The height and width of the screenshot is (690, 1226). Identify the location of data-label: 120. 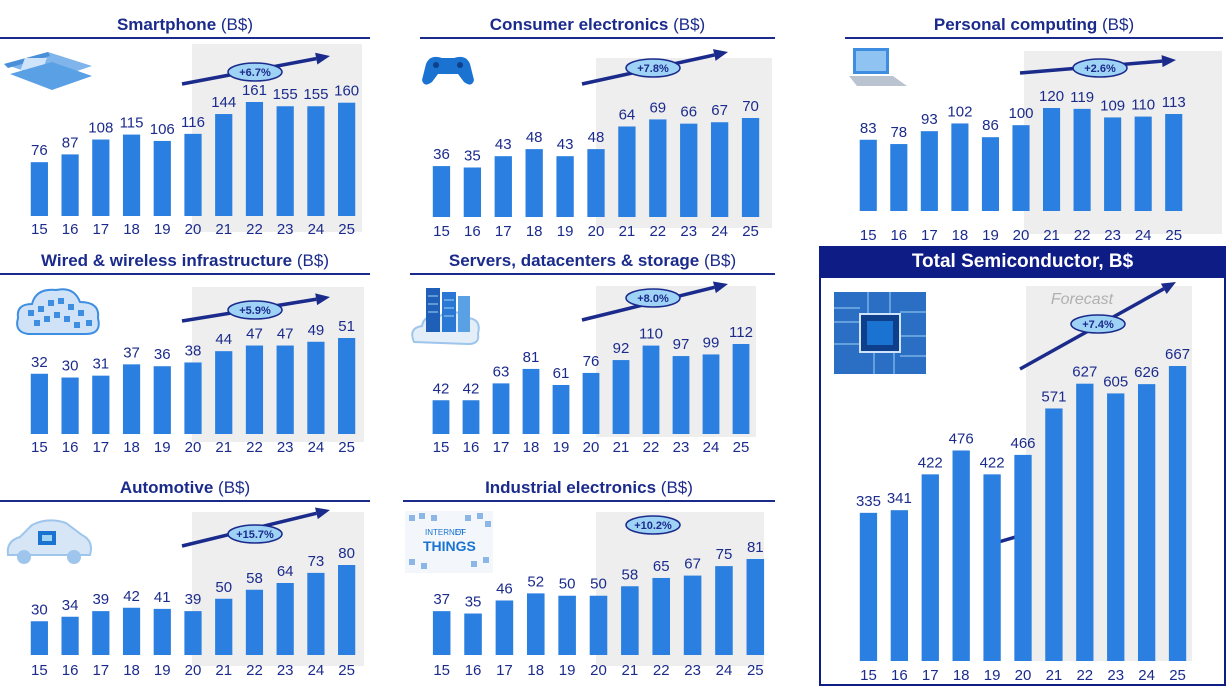
(1051, 96).